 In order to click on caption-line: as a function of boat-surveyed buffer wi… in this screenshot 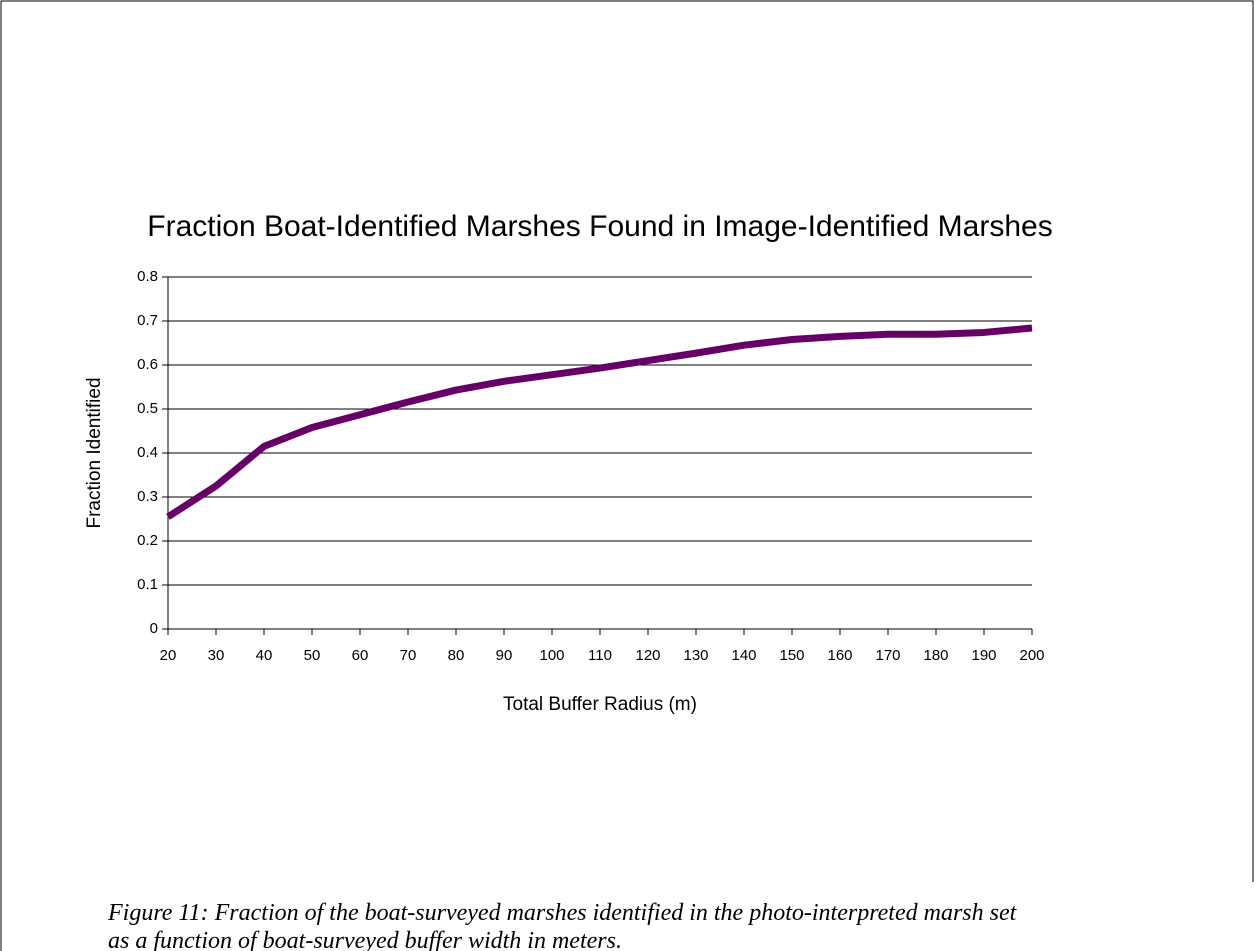, I will do `click(365, 939)`.